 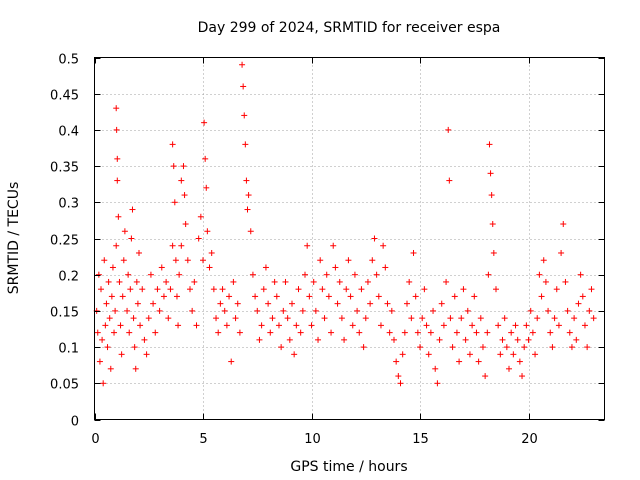 What do you see at coordinates (64, 241) in the screenshot?
I see `y-tick-labels: 0 0.05 0.1 0.15 0.2 0.25 0.3 0.35 0.4 0.45 0.5` at bounding box center [64, 241].